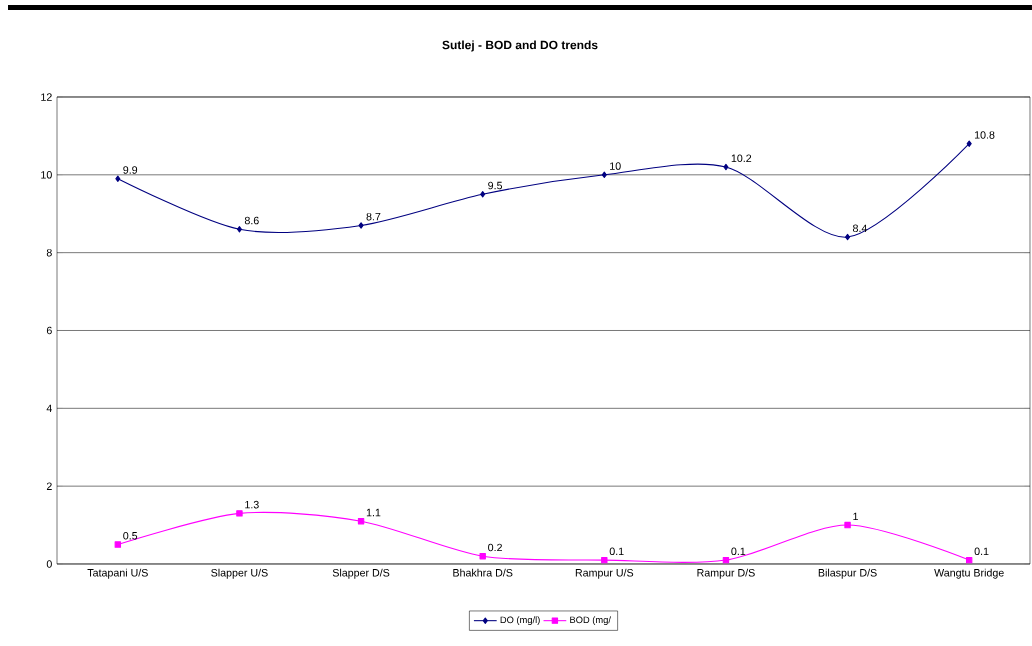  I want to click on data-label: 8.7, so click(373, 216).